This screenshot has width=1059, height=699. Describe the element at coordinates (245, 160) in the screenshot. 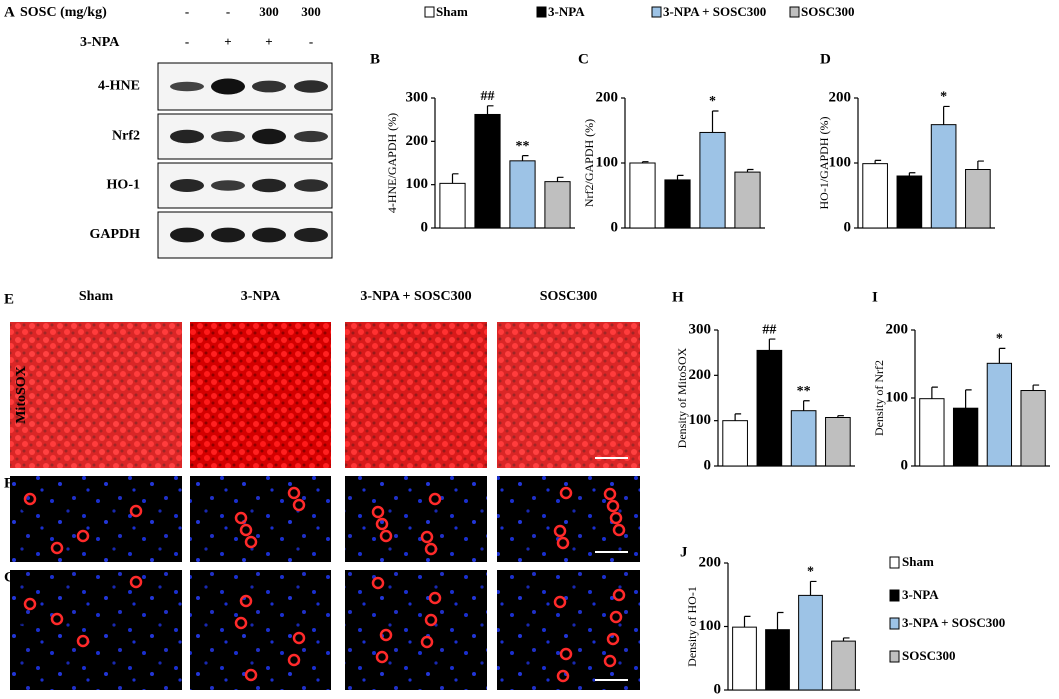

I see `western-blots` at that location.